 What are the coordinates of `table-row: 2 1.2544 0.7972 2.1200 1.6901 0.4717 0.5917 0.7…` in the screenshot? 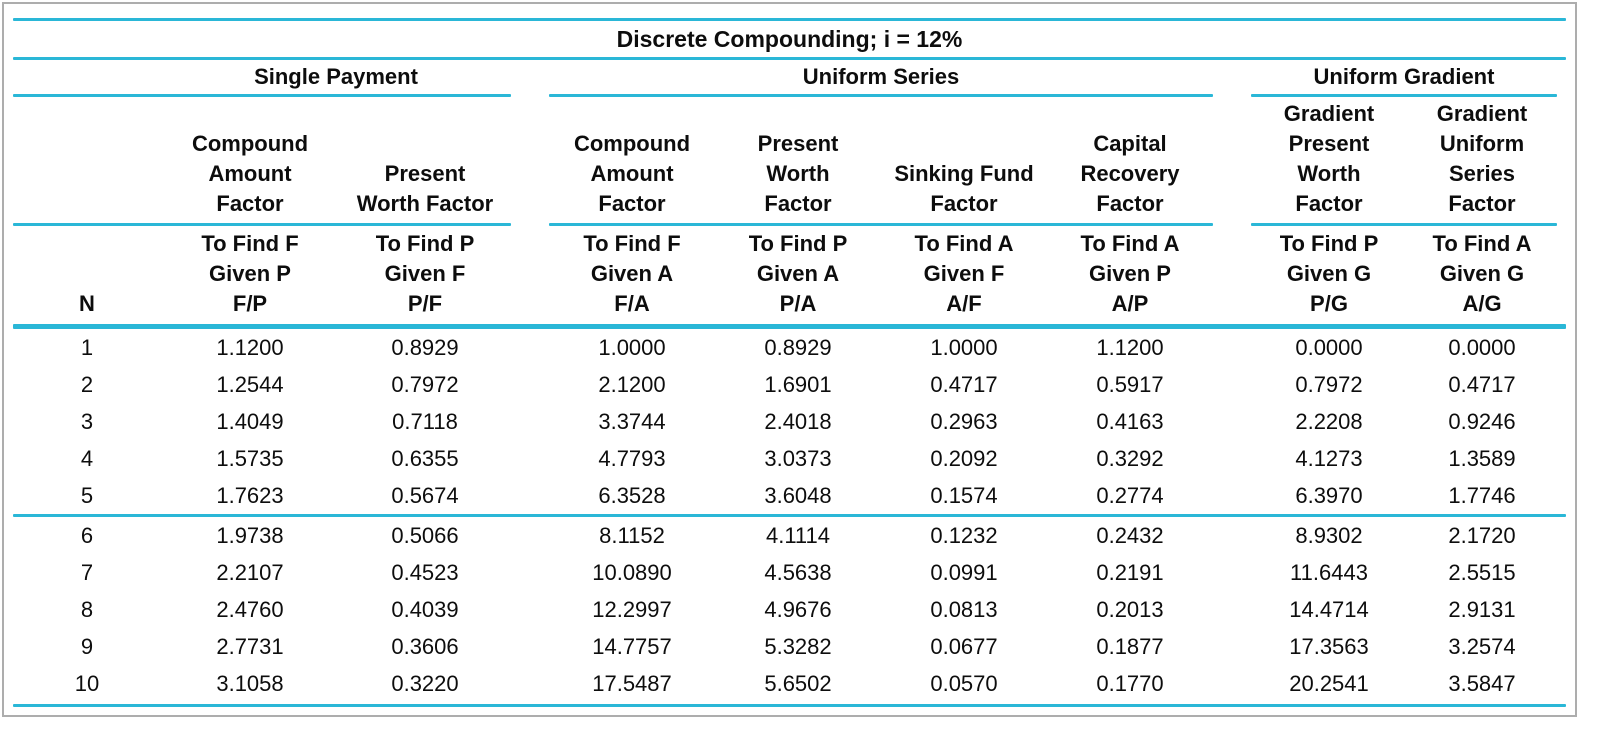 It's located at (789, 384).